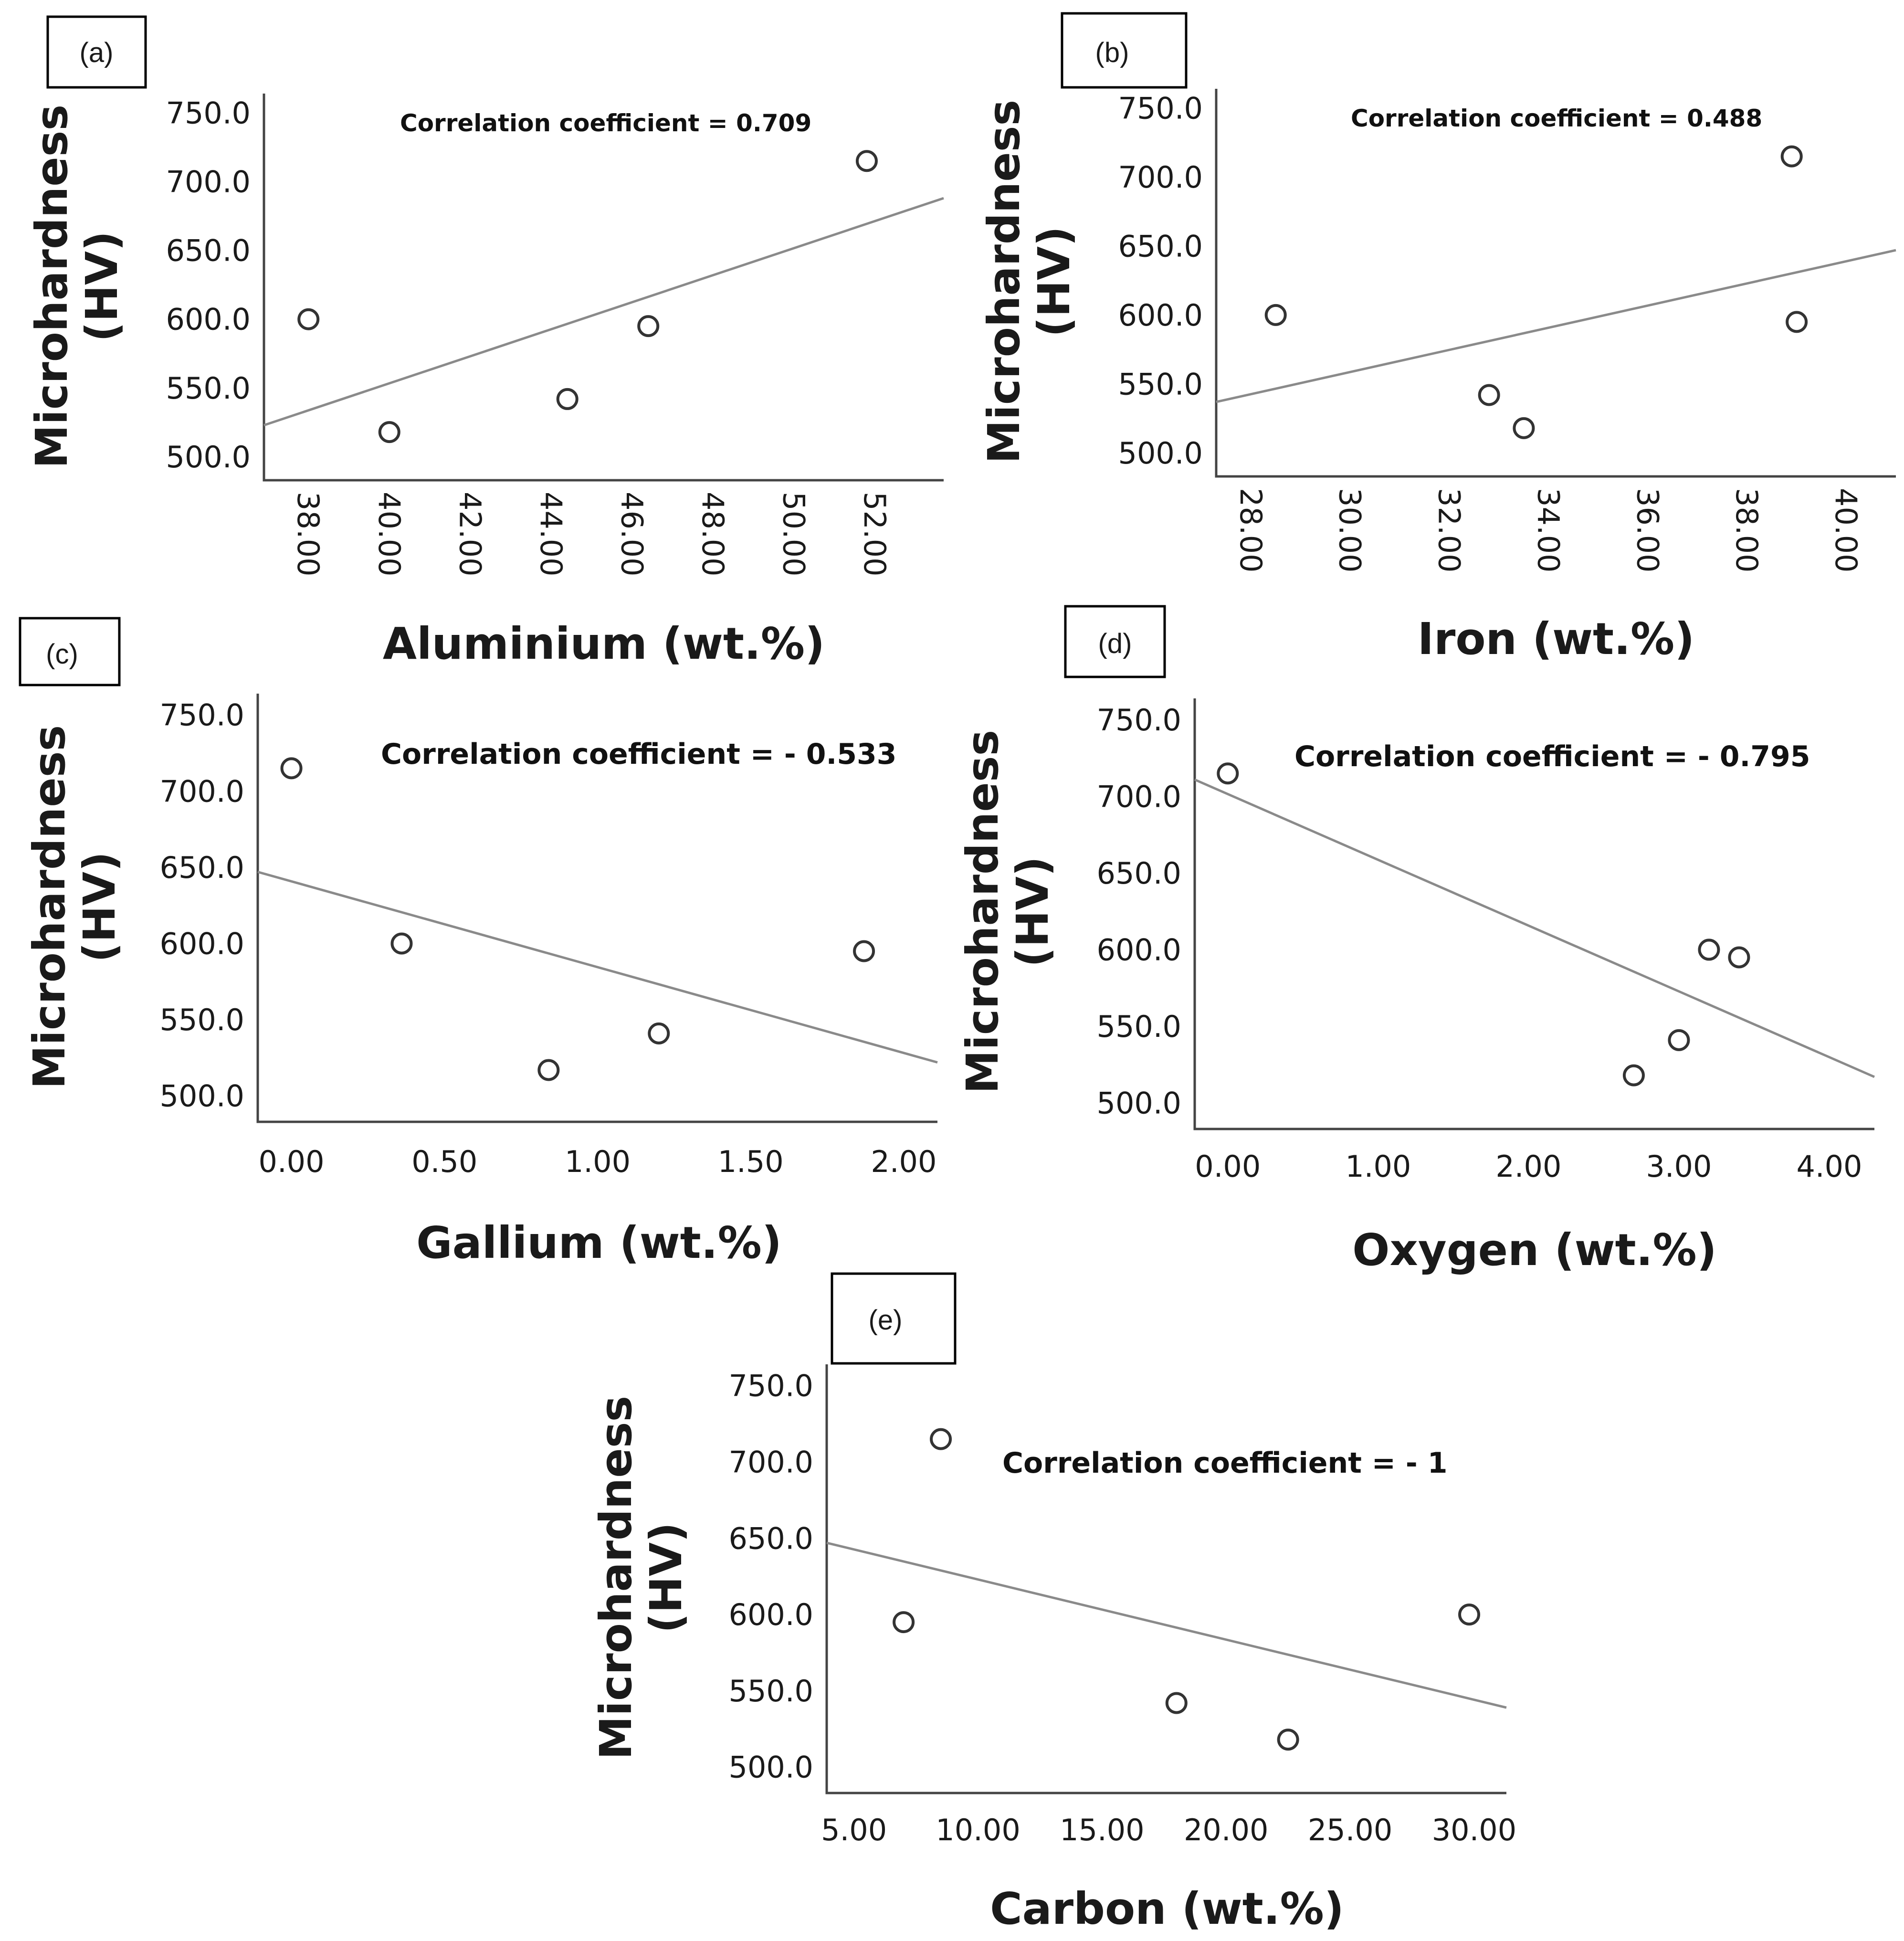  Describe the element at coordinates (712, 534) in the screenshot. I see `x-tick-label: 48.00` at that location.